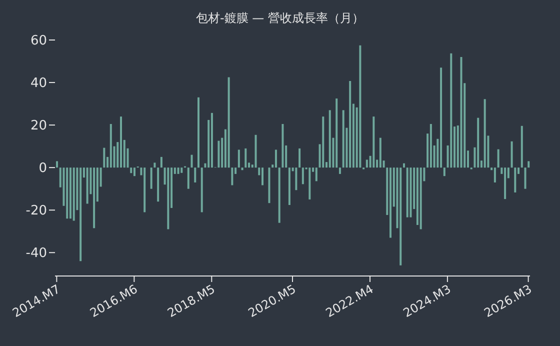 This screenshot has height=346, width=560. I want to click on y-tick-label: -20, so click(36, 211).